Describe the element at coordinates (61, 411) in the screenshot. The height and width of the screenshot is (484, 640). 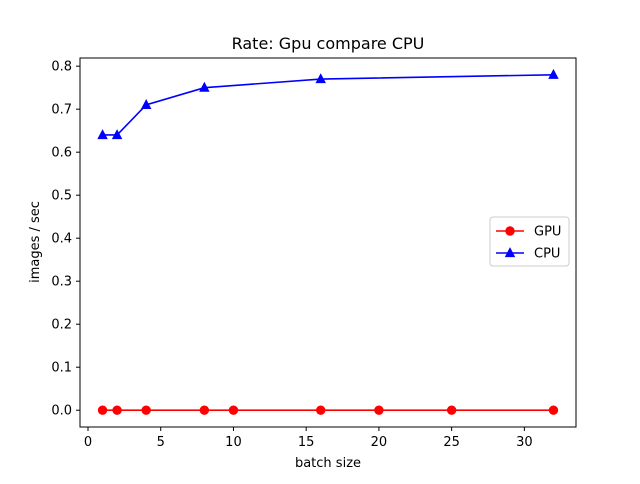
I see `y-tick-label: 0.0` at that location.